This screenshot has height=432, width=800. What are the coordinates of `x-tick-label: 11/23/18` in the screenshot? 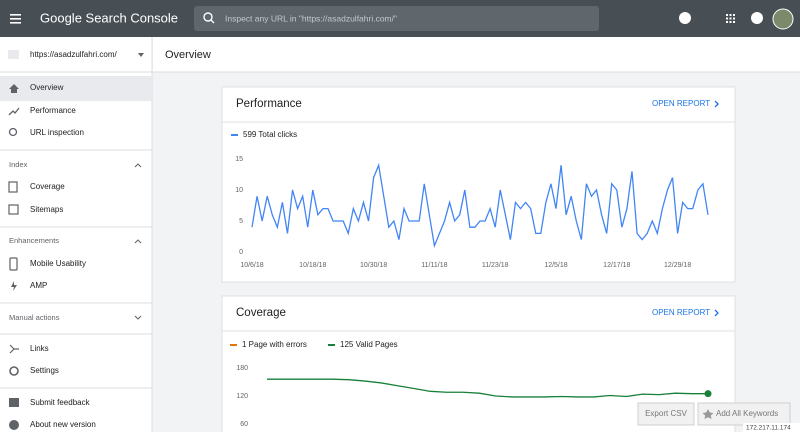 It's located at (495, 265).